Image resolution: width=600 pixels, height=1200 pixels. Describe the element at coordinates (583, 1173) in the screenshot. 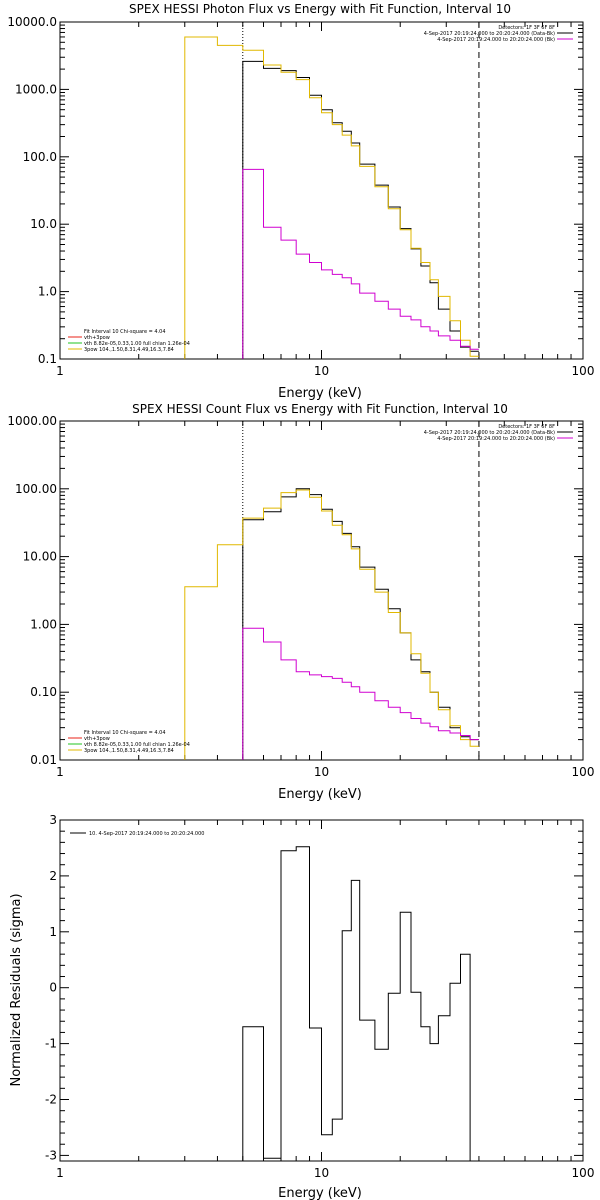

I see `residuals-xtick-label: 100` at that location.